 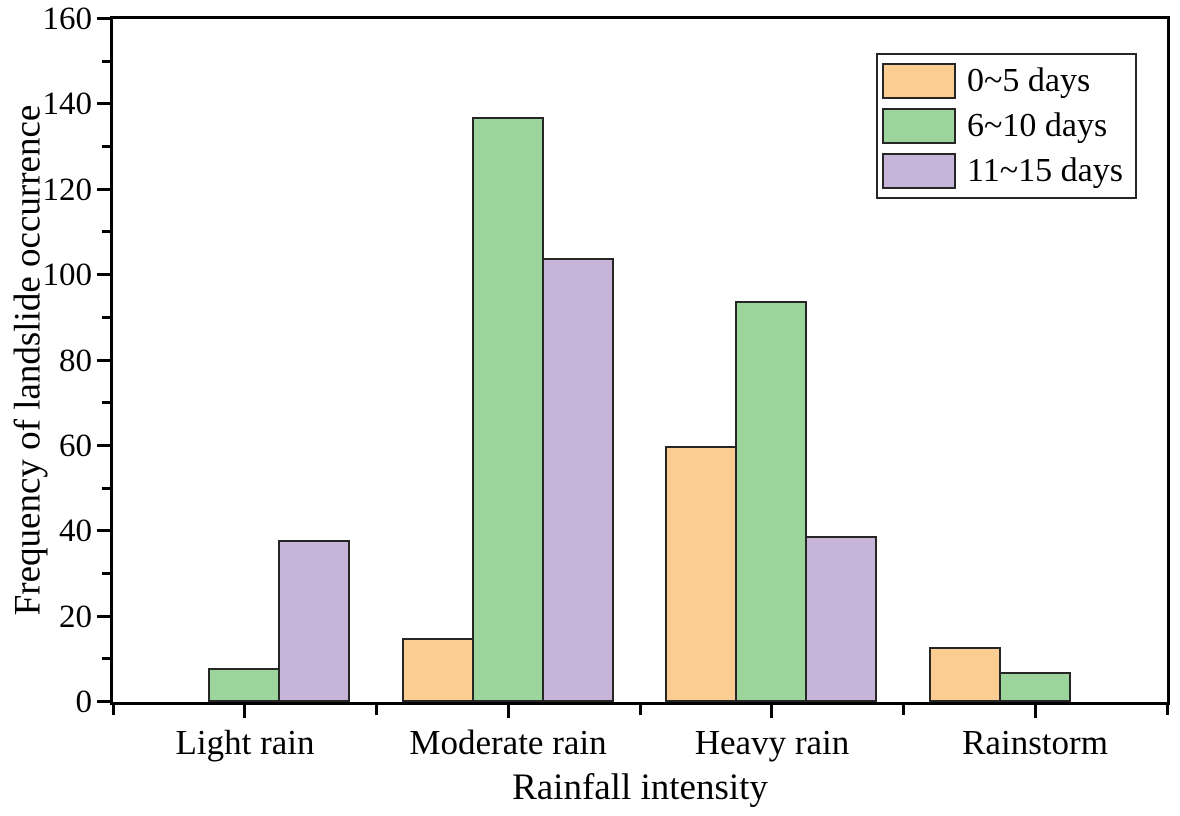 I want to click on bar-0-5-days-moderate-rain, so click(x=438, y=670).